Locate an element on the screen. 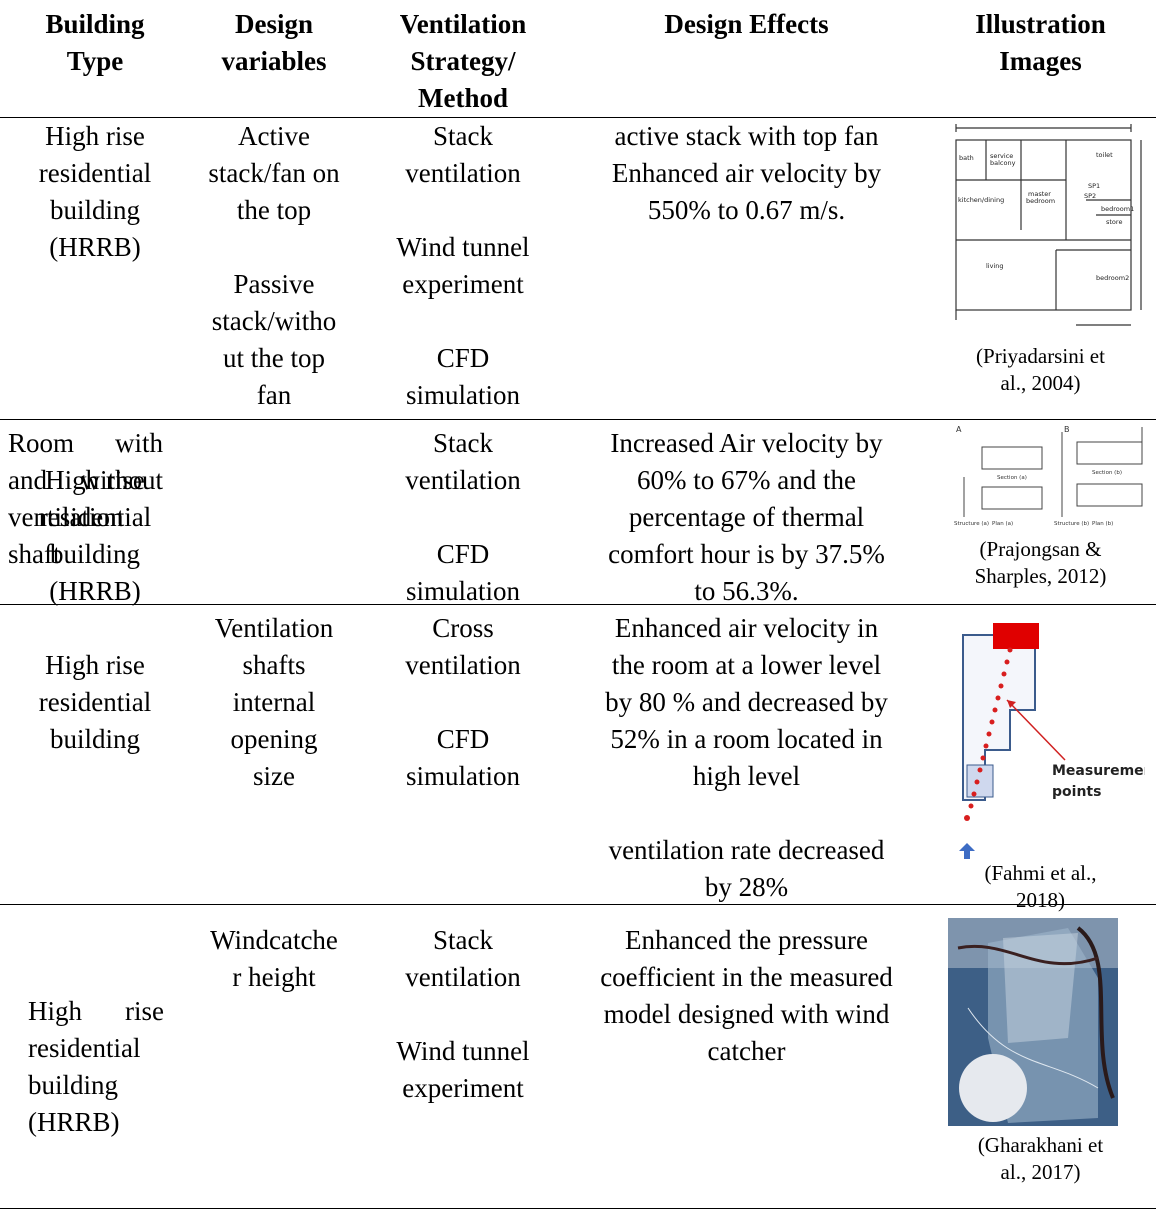 This screenshot has height=1211, width=1156. header-text: Illustration is located at coordinates (1040, 24).